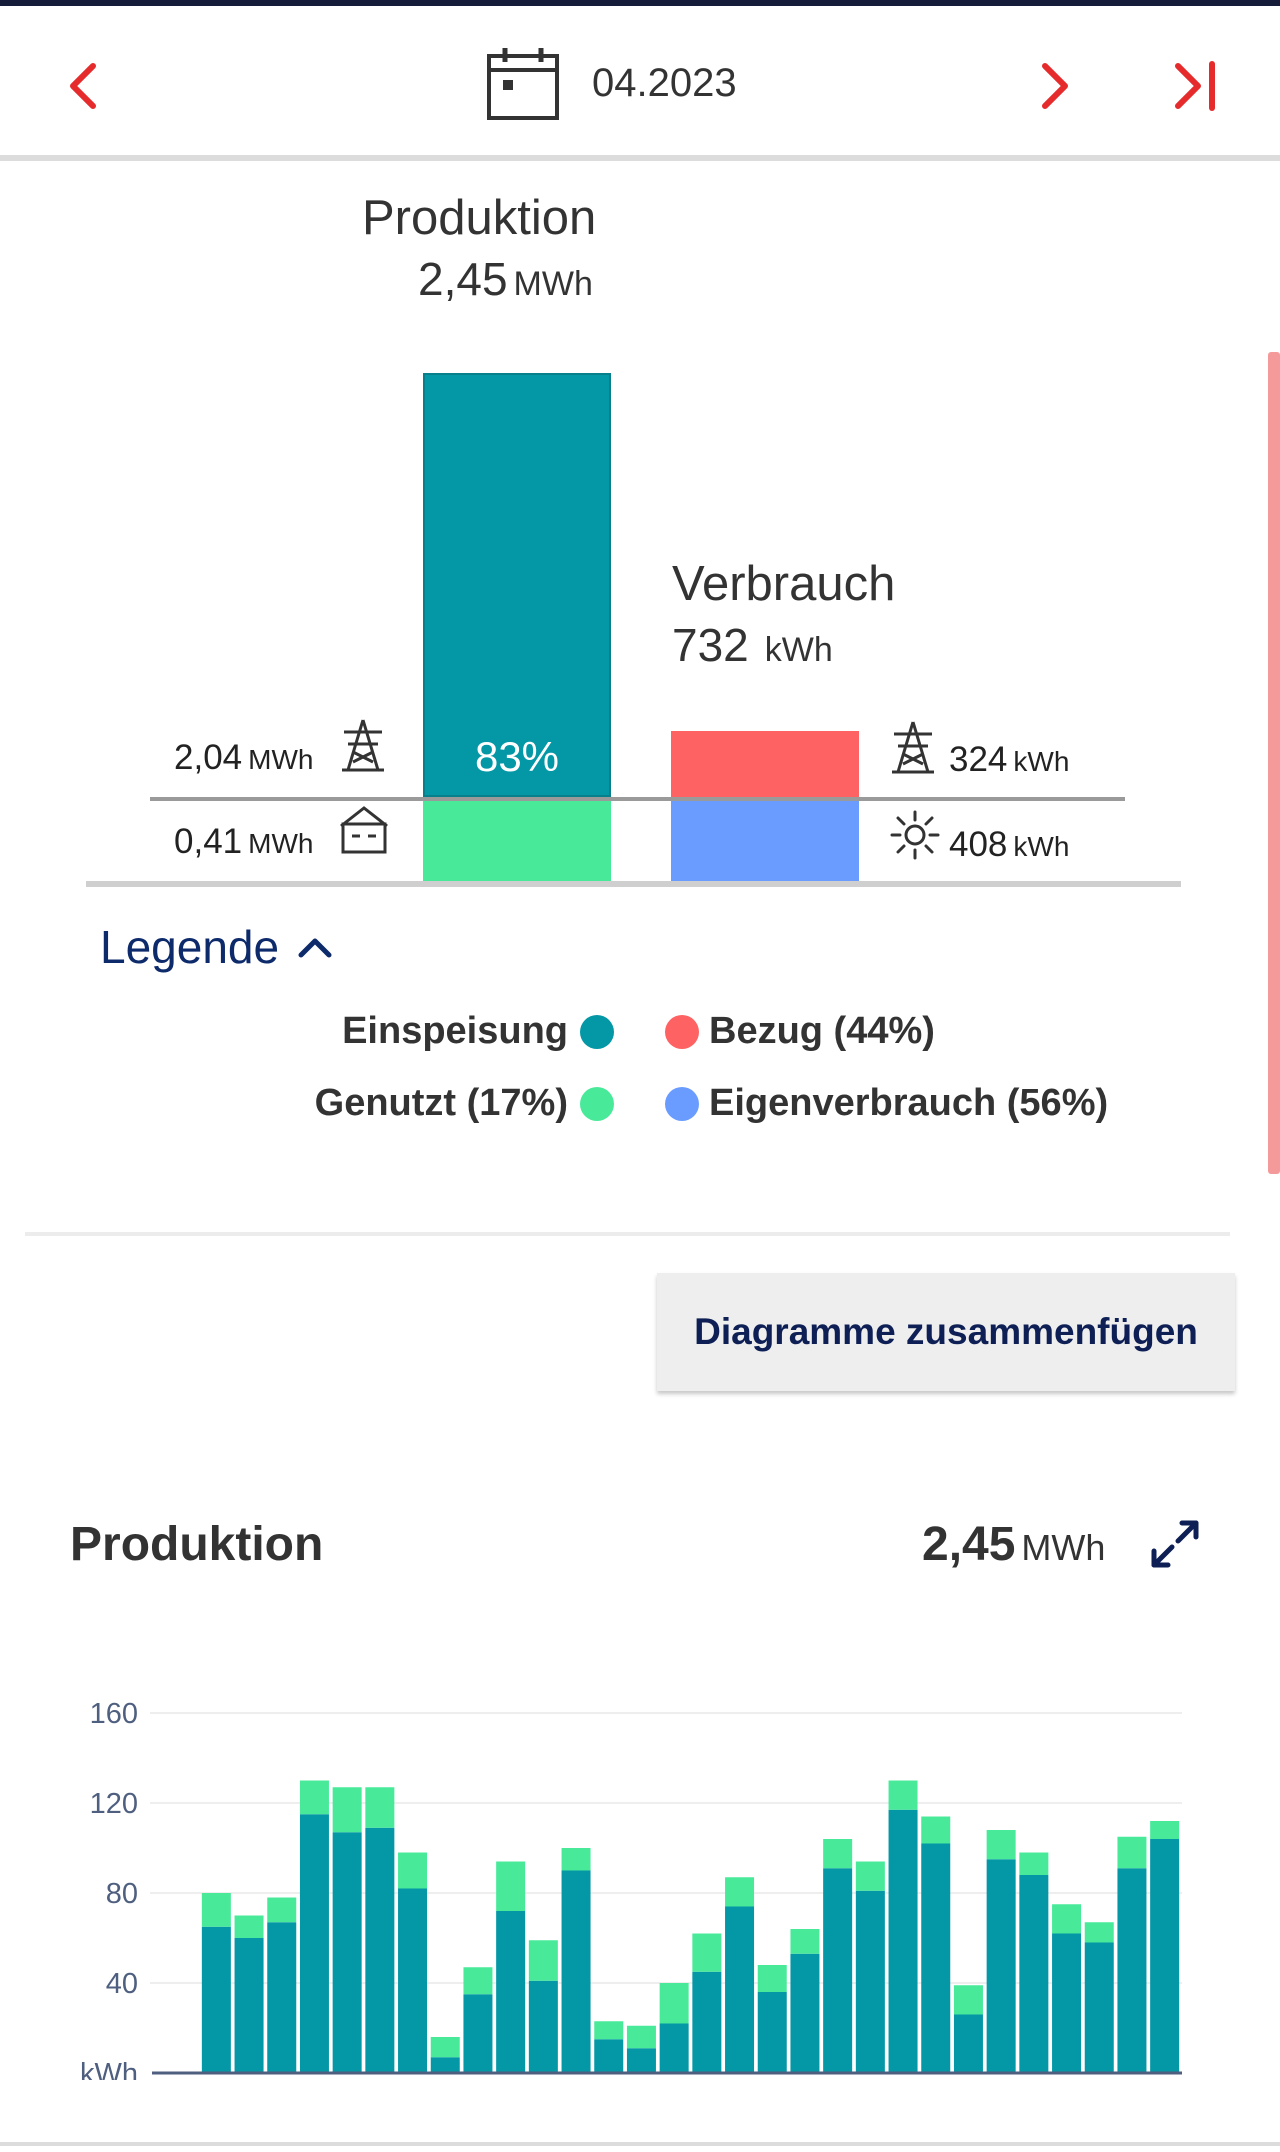  What do you see at coordinates (752, 645) in the screenshot?
I see `consumption-total: 732 kWh` at bounding box center [752, 645].